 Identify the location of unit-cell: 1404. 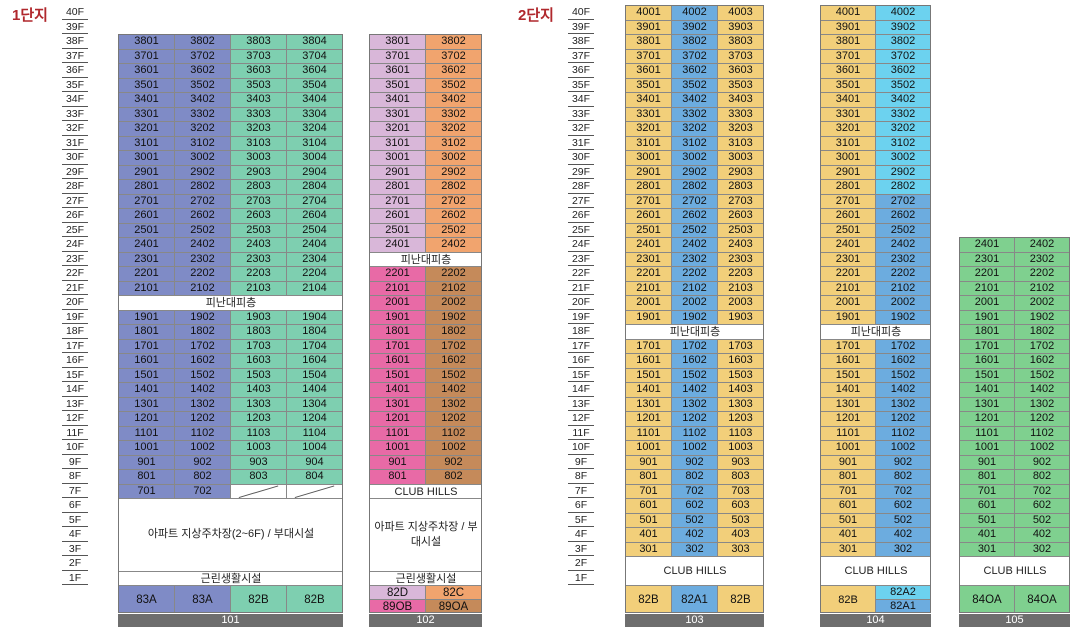
(314, 390).